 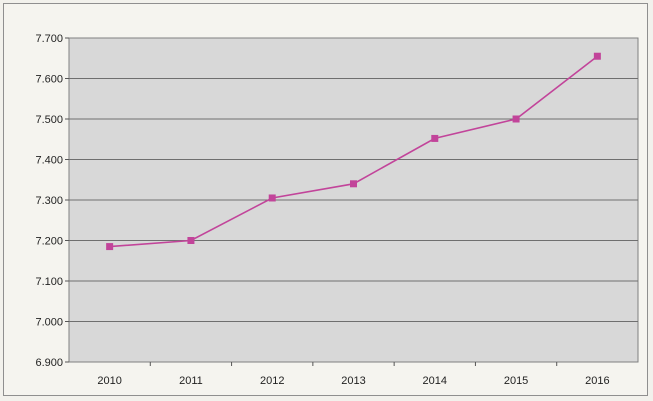 I want to click on x-tick-label: 2011, so click(x=191, y=381).